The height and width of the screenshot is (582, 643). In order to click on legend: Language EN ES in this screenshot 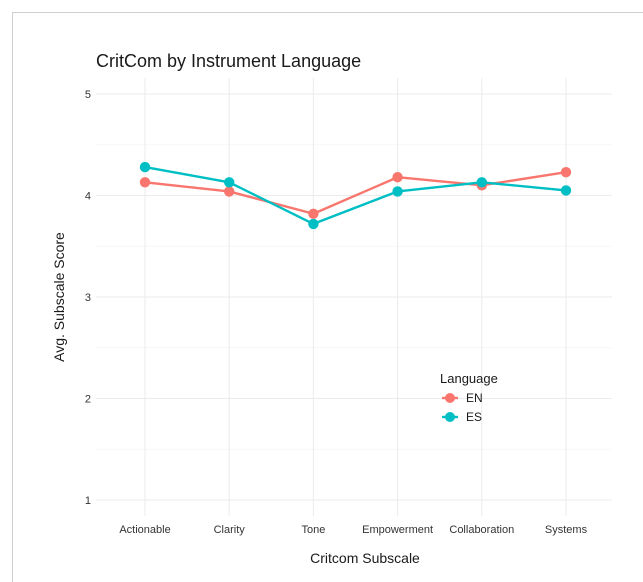, I will do `click(469, 397)`.